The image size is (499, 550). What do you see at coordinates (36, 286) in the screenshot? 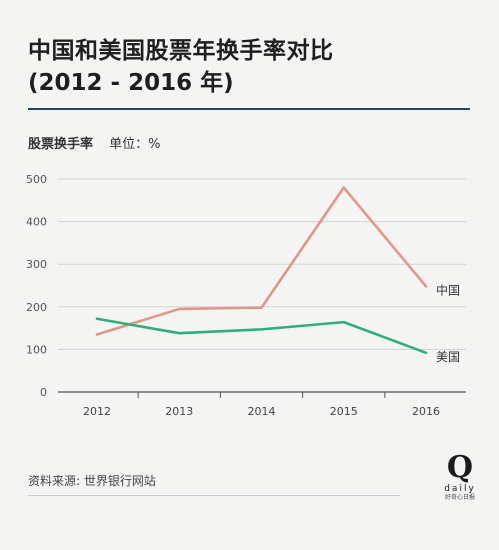
I see `y-axis-ticks: 0 100 200 300 400 500` at bounding box center [36, 286].